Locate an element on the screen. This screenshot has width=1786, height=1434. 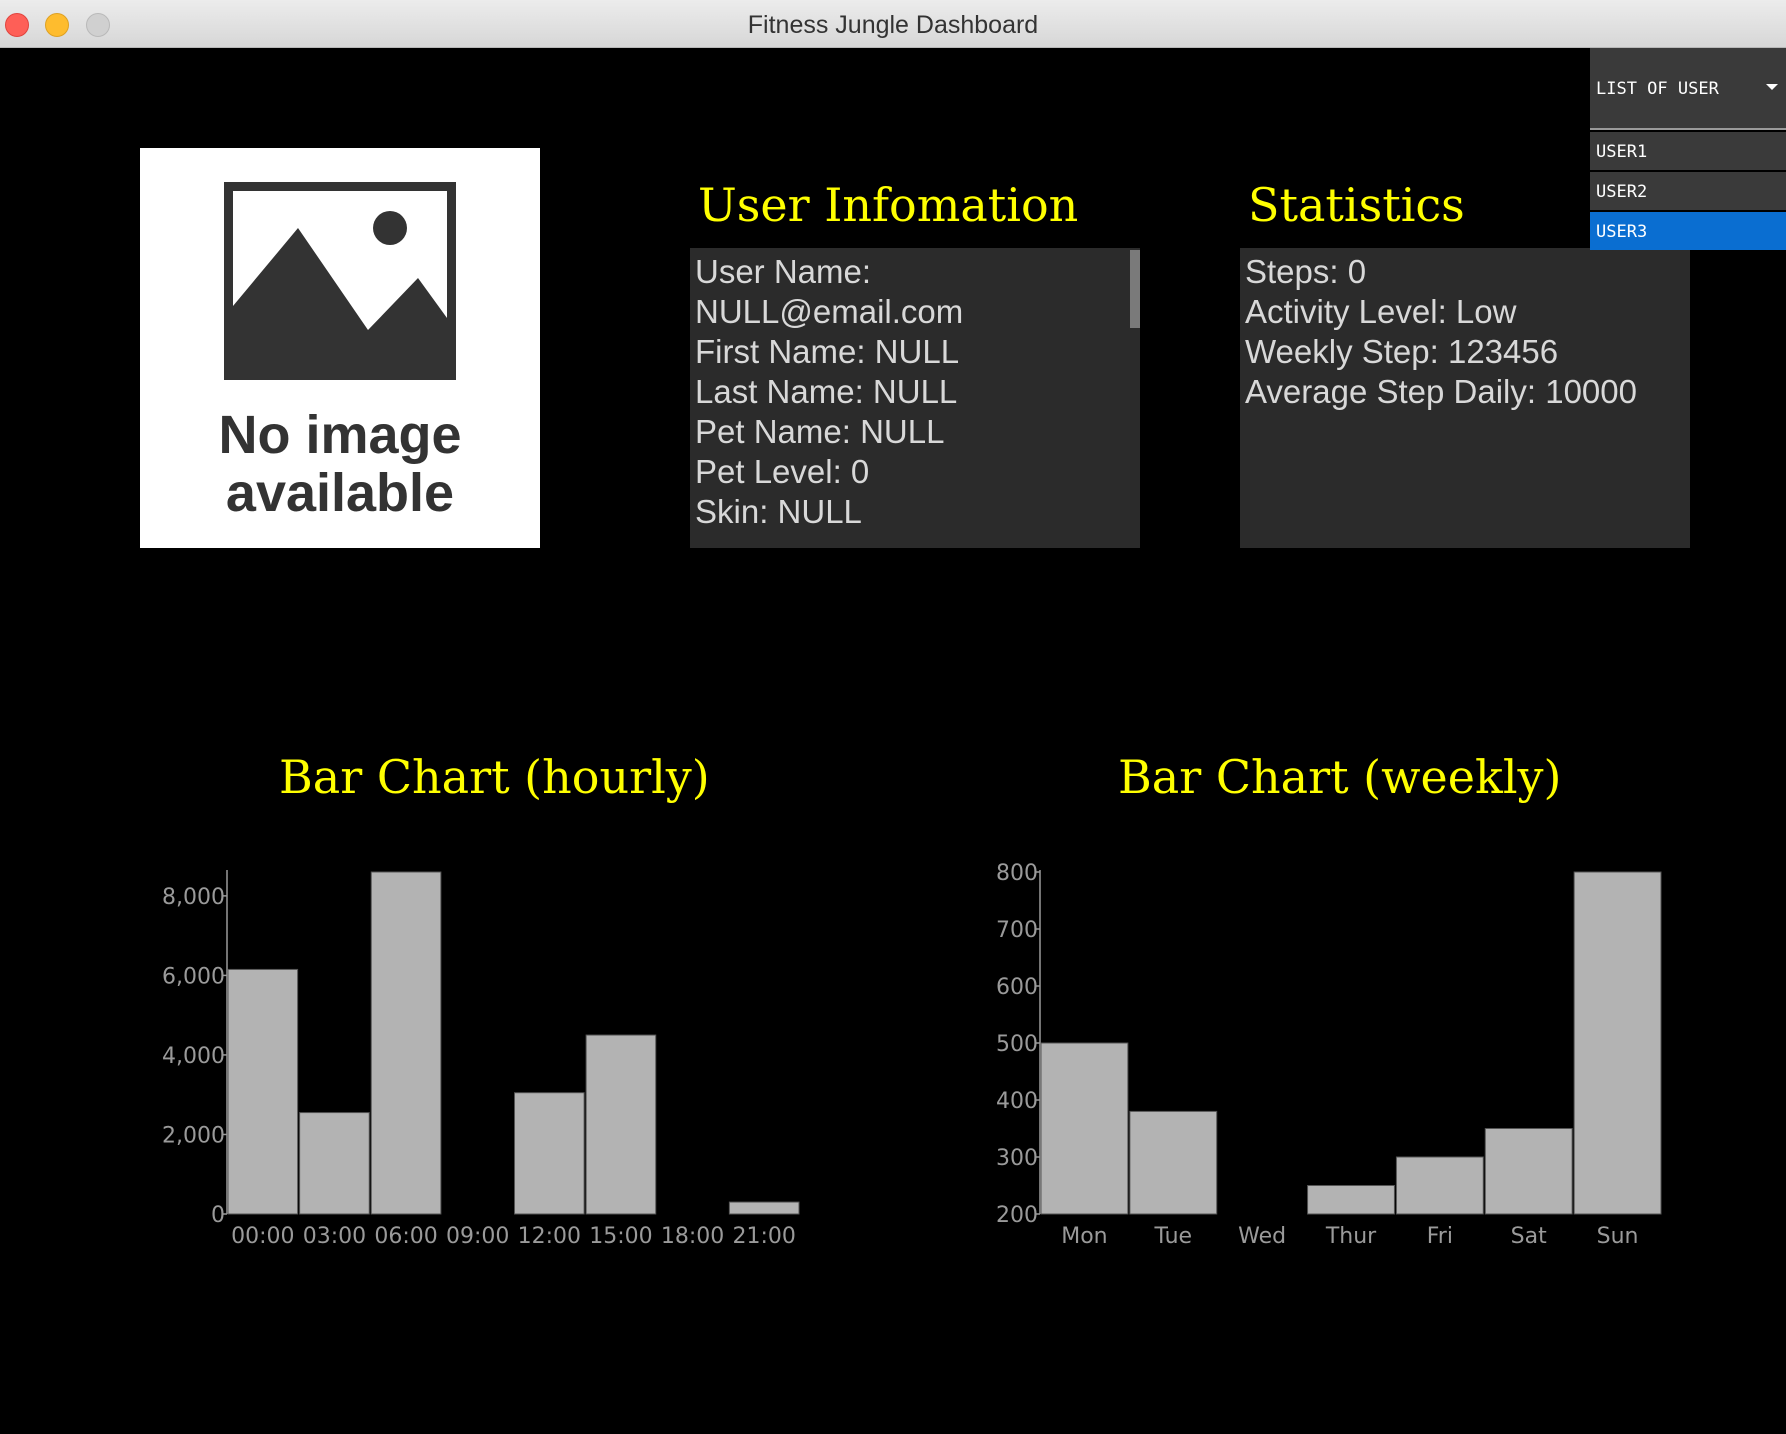
statistics-heading: Statistics is located at coordinates (1356, 205).